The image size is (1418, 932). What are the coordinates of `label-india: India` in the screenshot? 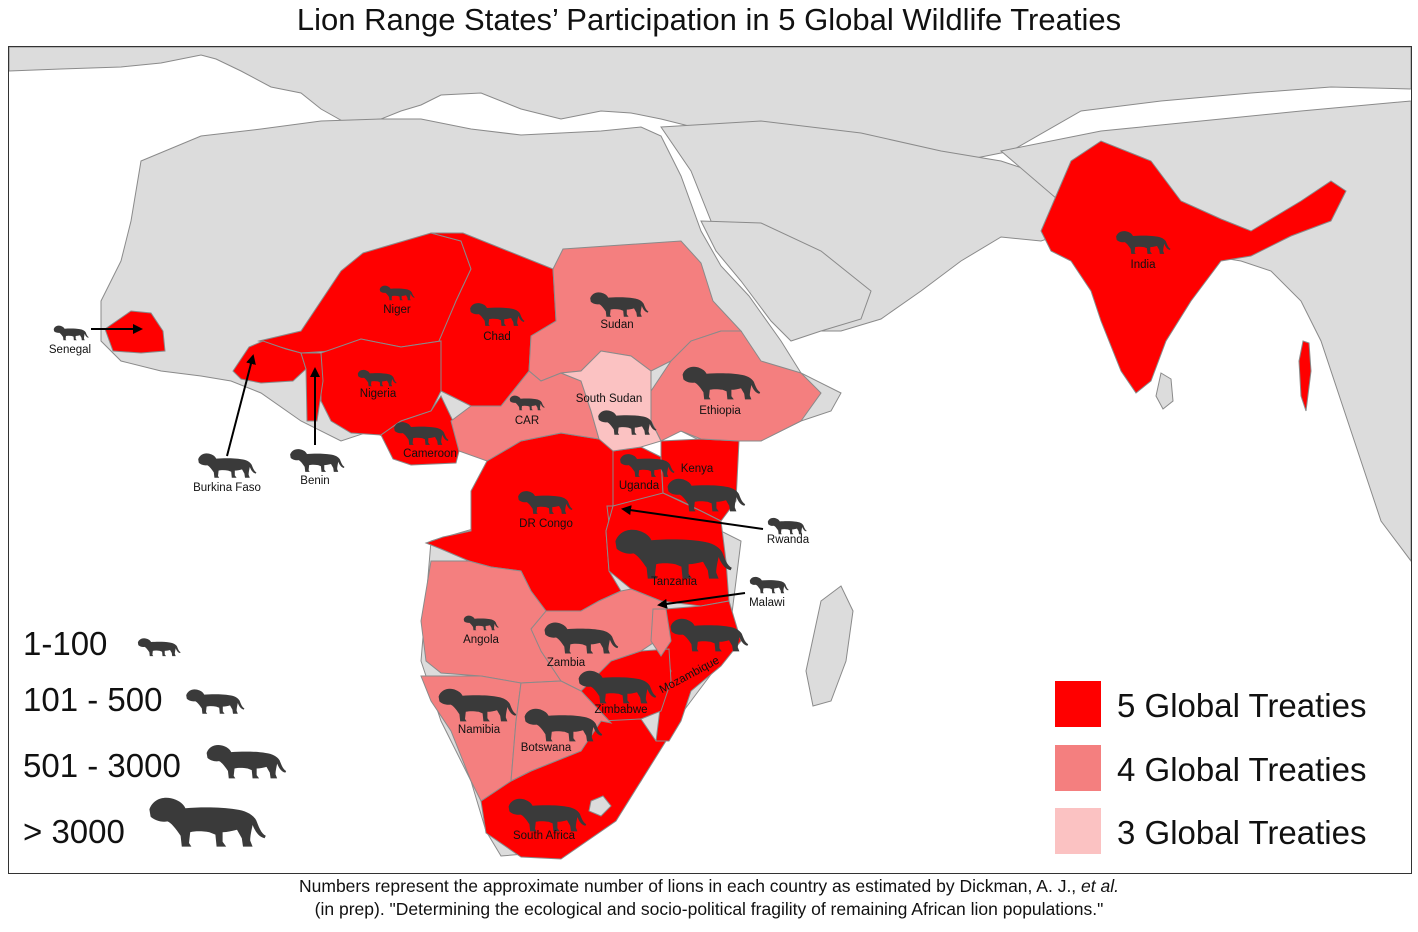 It's located at (1144, 265).